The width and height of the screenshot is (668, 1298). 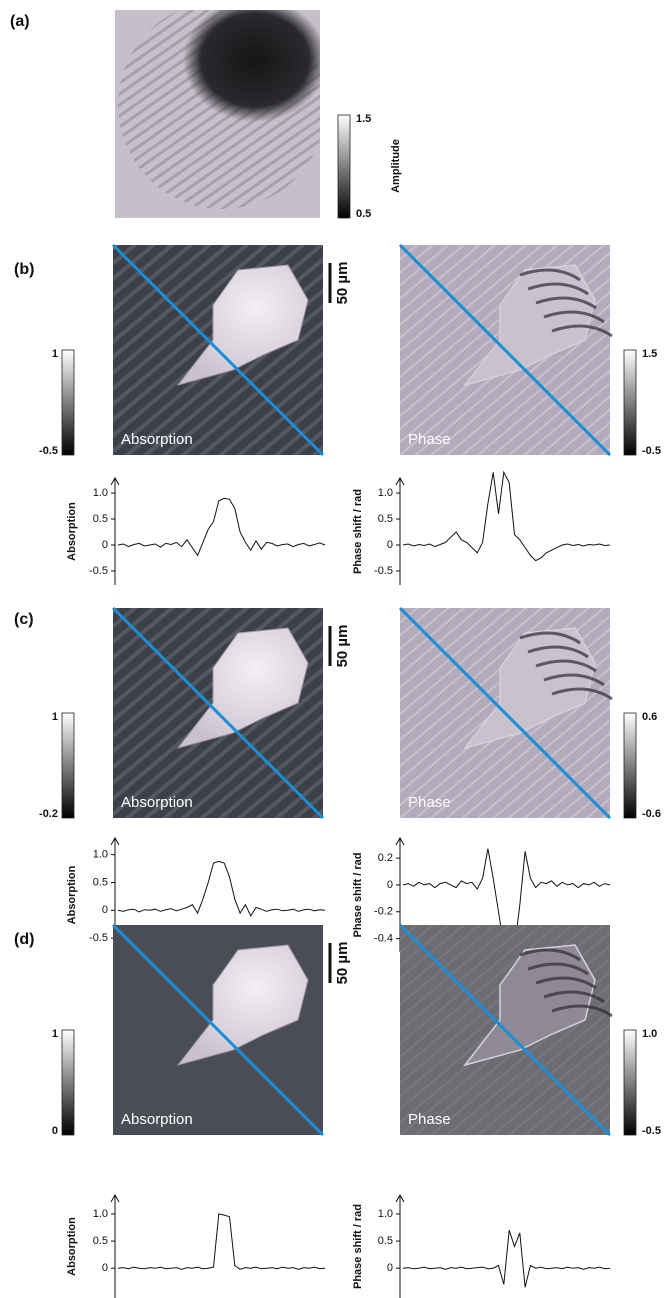 What do you see at coordinates (649, 717) in the screenshot?
I see `colorbar-max-label: 0.6` at bounding box center [649, 717].